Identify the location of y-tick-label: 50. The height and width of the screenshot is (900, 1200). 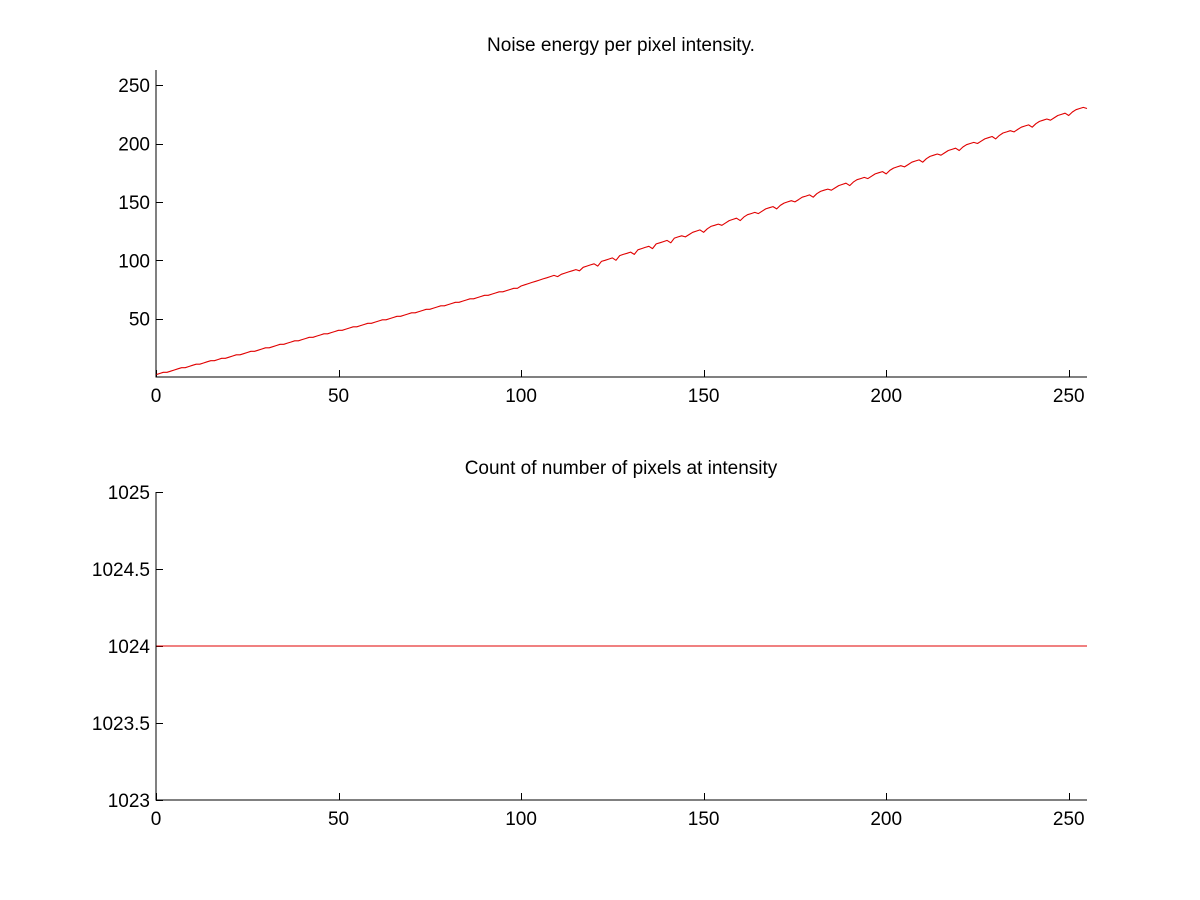
(139, 320).